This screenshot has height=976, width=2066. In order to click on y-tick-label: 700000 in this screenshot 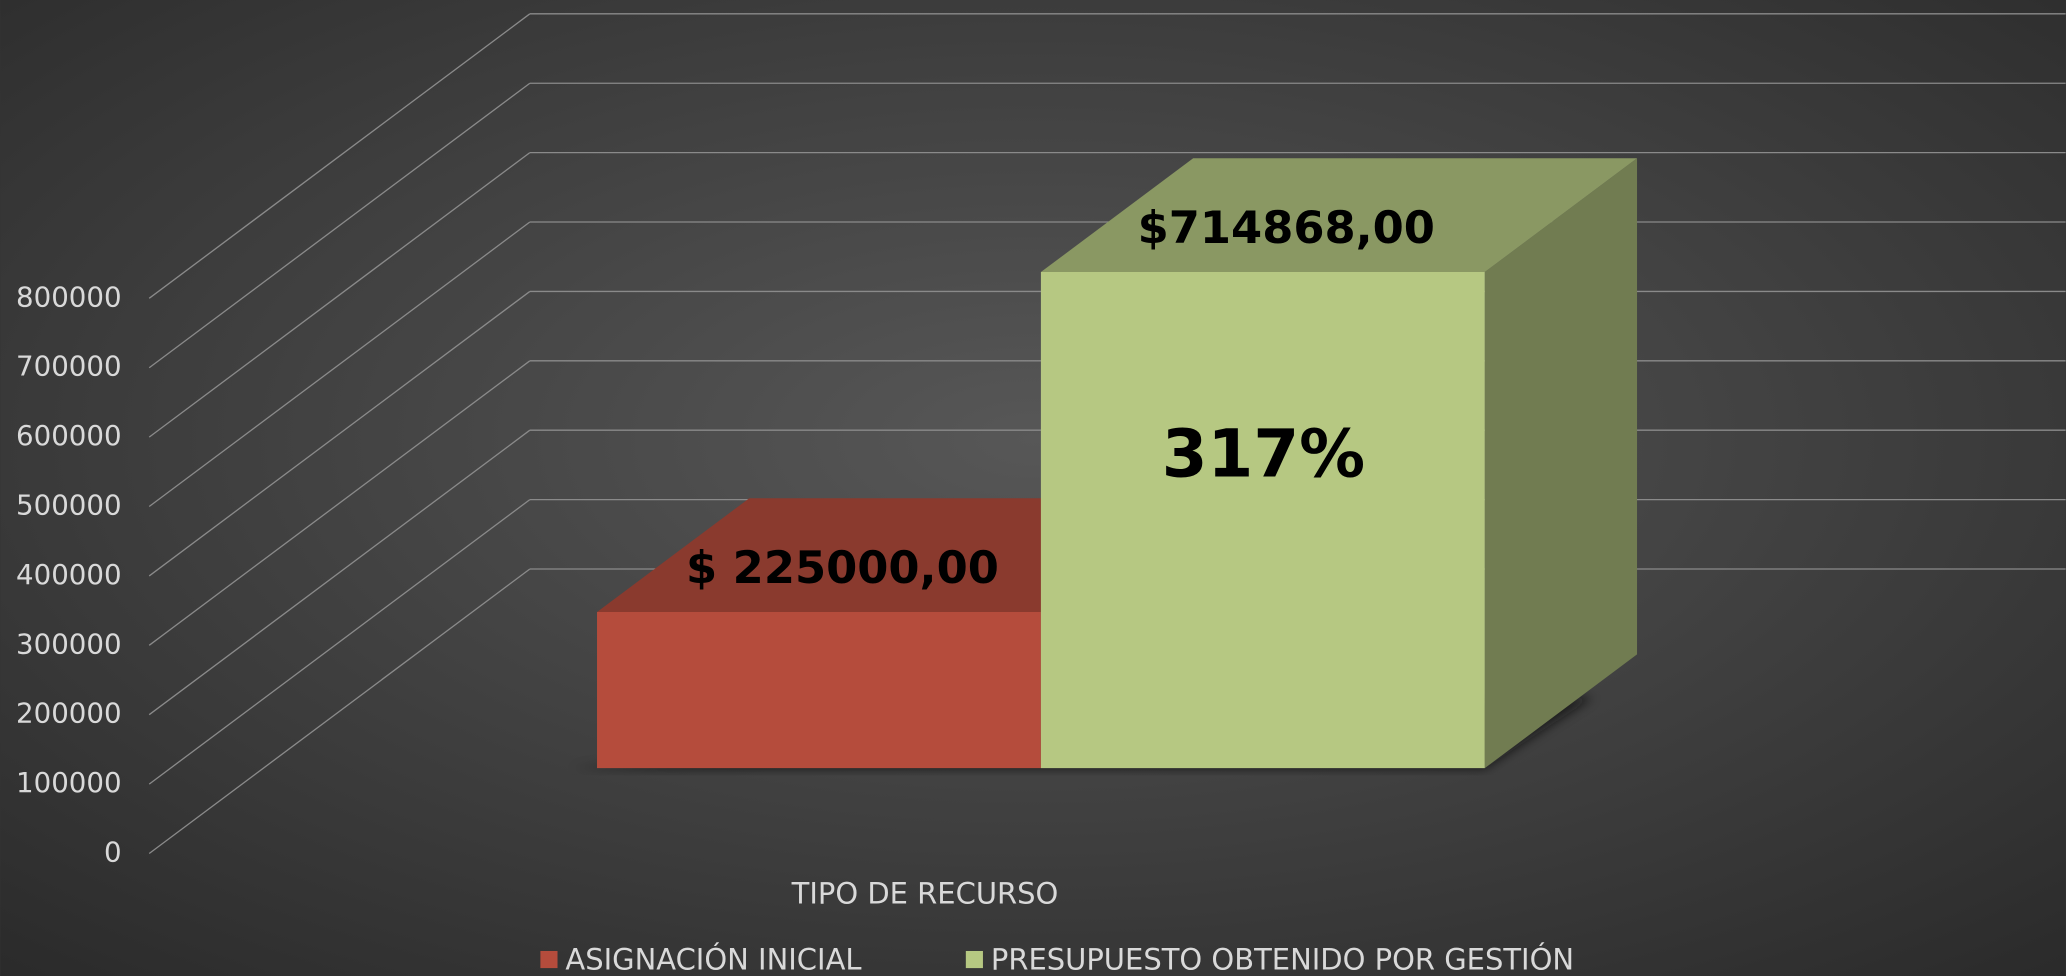, I will do `click(69, 366)`.